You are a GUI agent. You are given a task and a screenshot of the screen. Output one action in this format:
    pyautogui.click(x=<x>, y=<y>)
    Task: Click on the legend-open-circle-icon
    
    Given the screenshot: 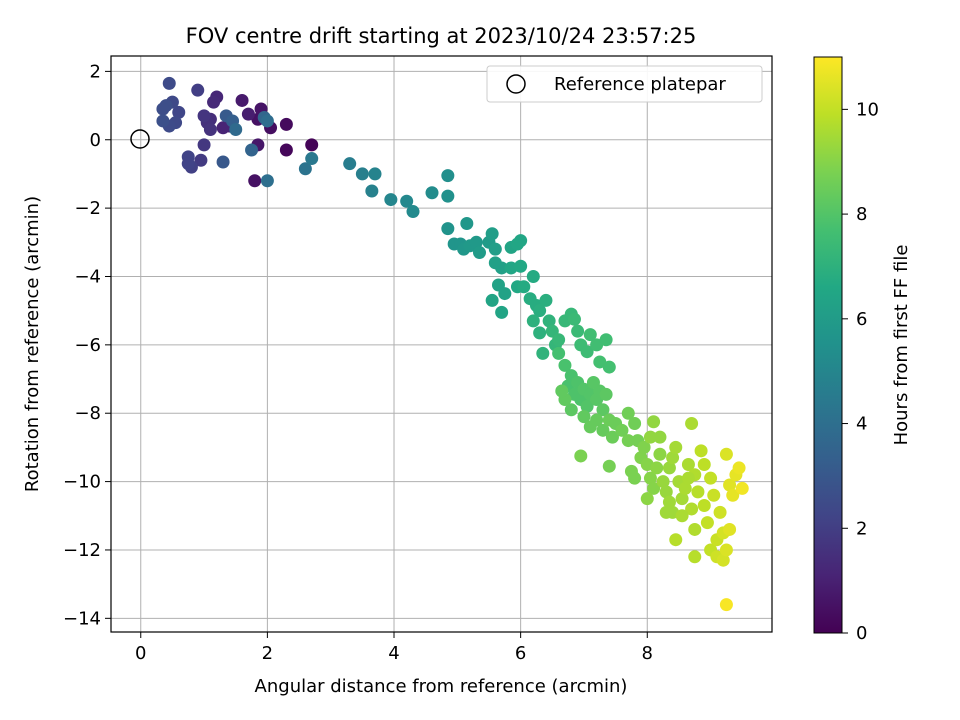 What is the action you would take?
    pyautogui.click(x=516, y=84)
    